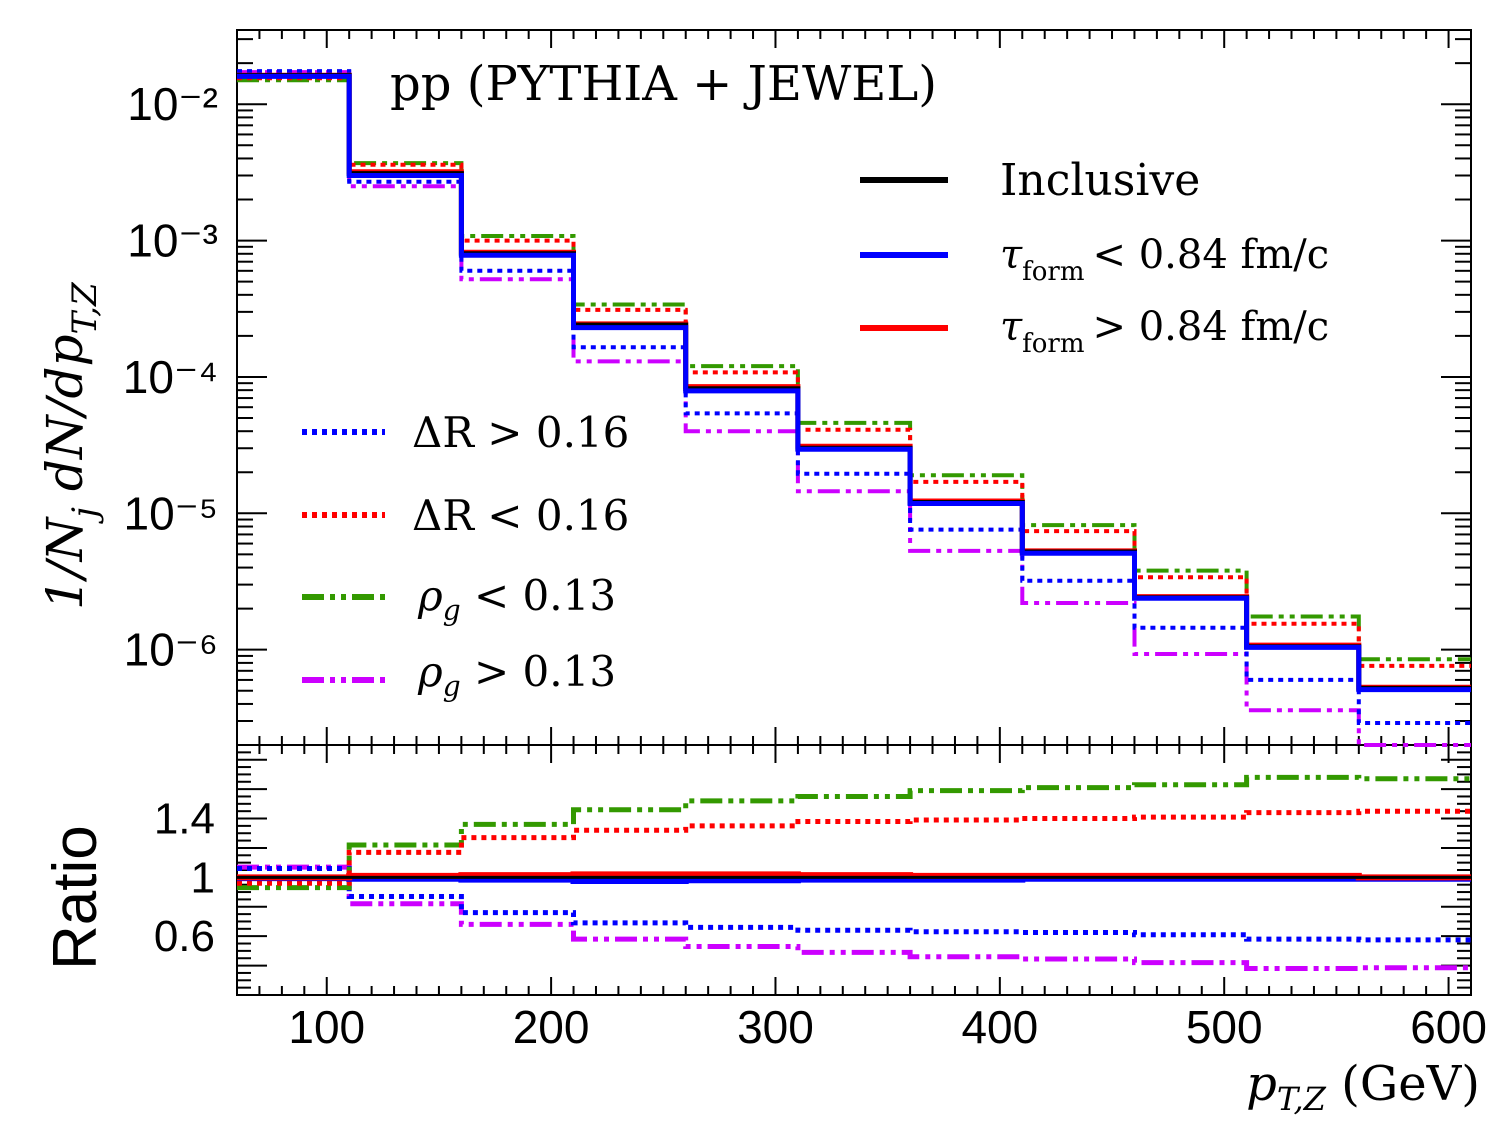 The image size is (1495, 1132). I want to click on y-tick-label: 10⁻², so click(172, 104).